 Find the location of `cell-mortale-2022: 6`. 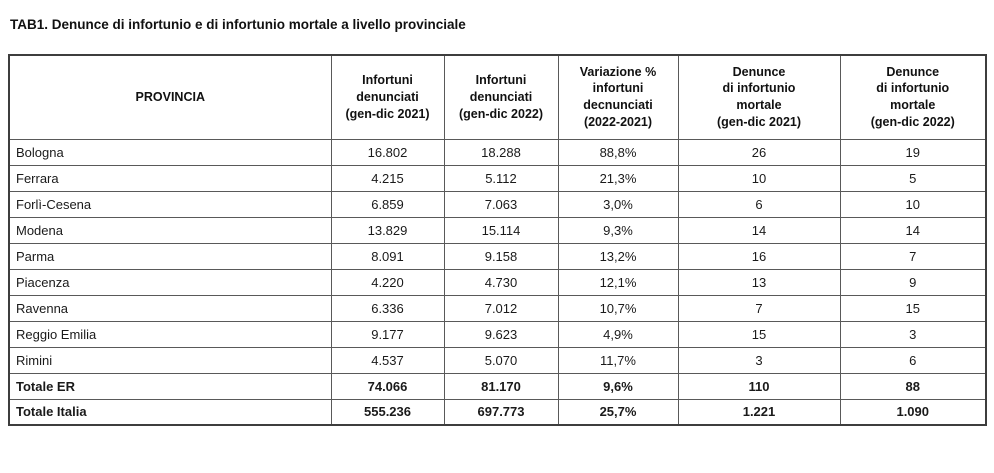

cell-mortale-2022: 6 is located at coordinates (913, 360).